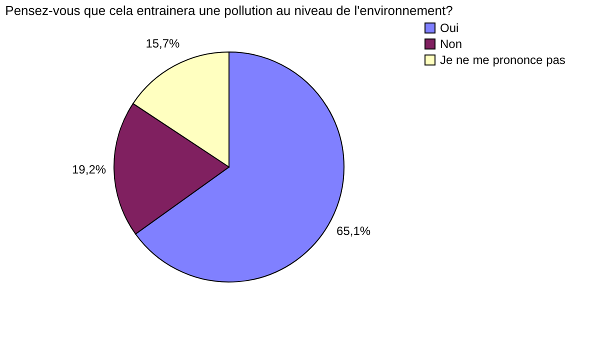  I want to click on legend-label: Non, so click(451, 44).